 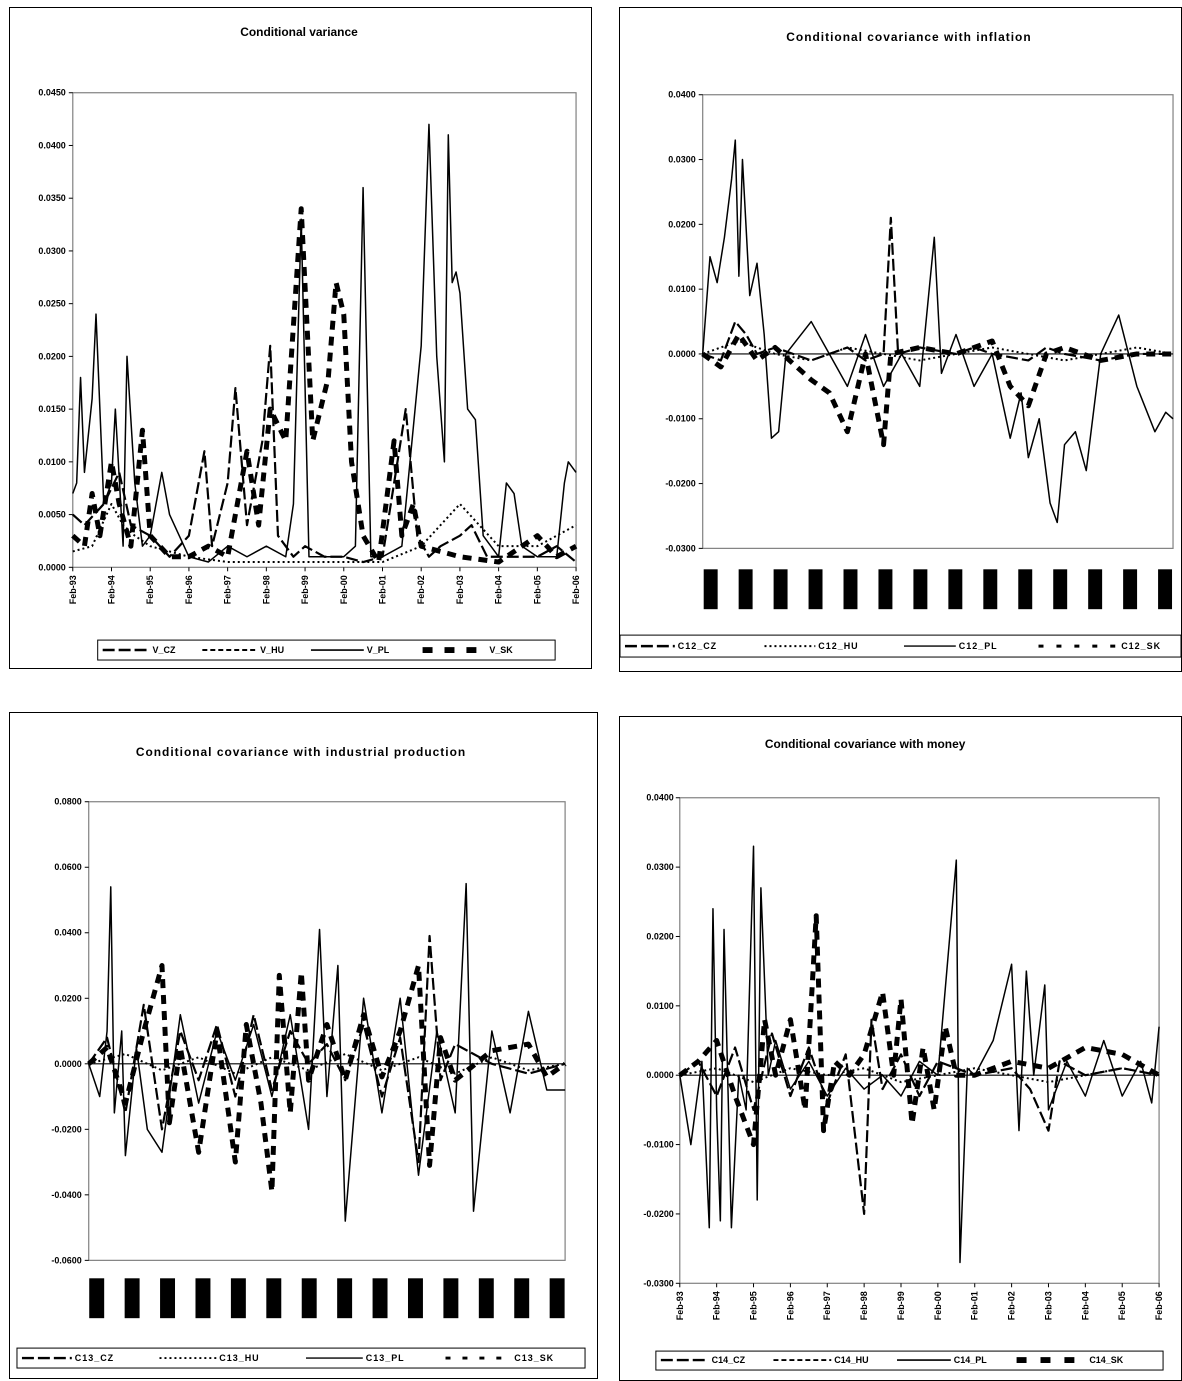 I want to click on series-line-v_sk, so click(x=324, y=385).